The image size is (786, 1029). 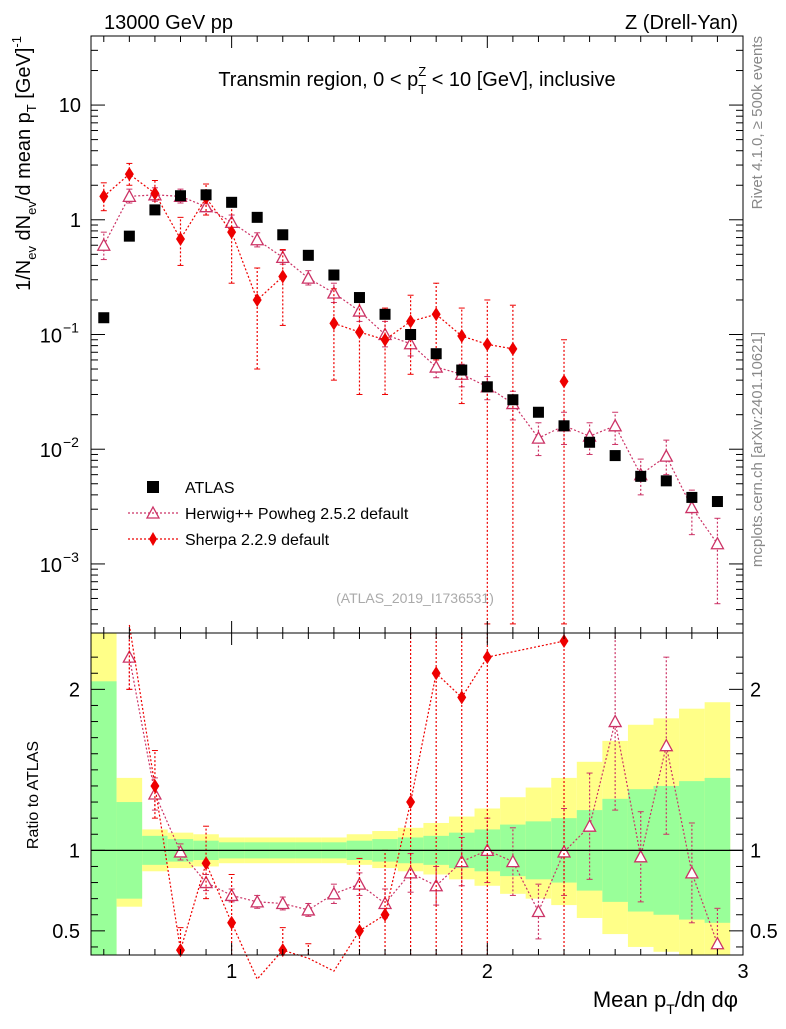 What do you see at coordinates (415, 598) in the screenshot?
I see `analysis-watermark: (ATLAS_2019_I1736531)` at bounding box center [415, 598].